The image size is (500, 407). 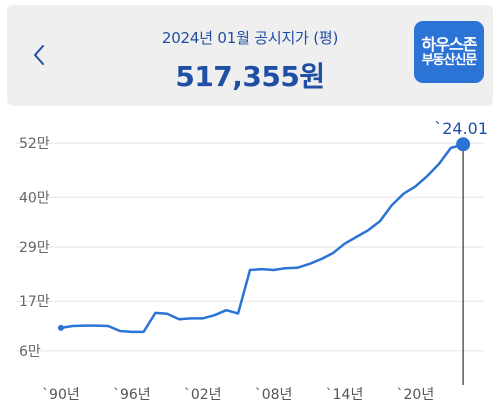 I want to click on back-button, so click(x=39, y=55).